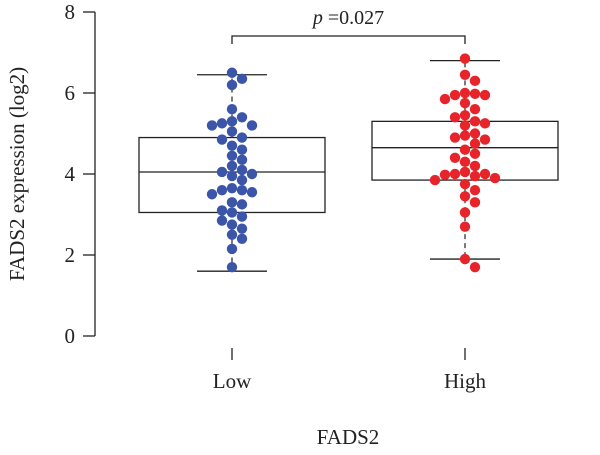 The width and height of the screenshot is (600, 455). Describe the element at coordinates (70, 255) in the screenshot. I see `y-tick-label: 2` at that location.